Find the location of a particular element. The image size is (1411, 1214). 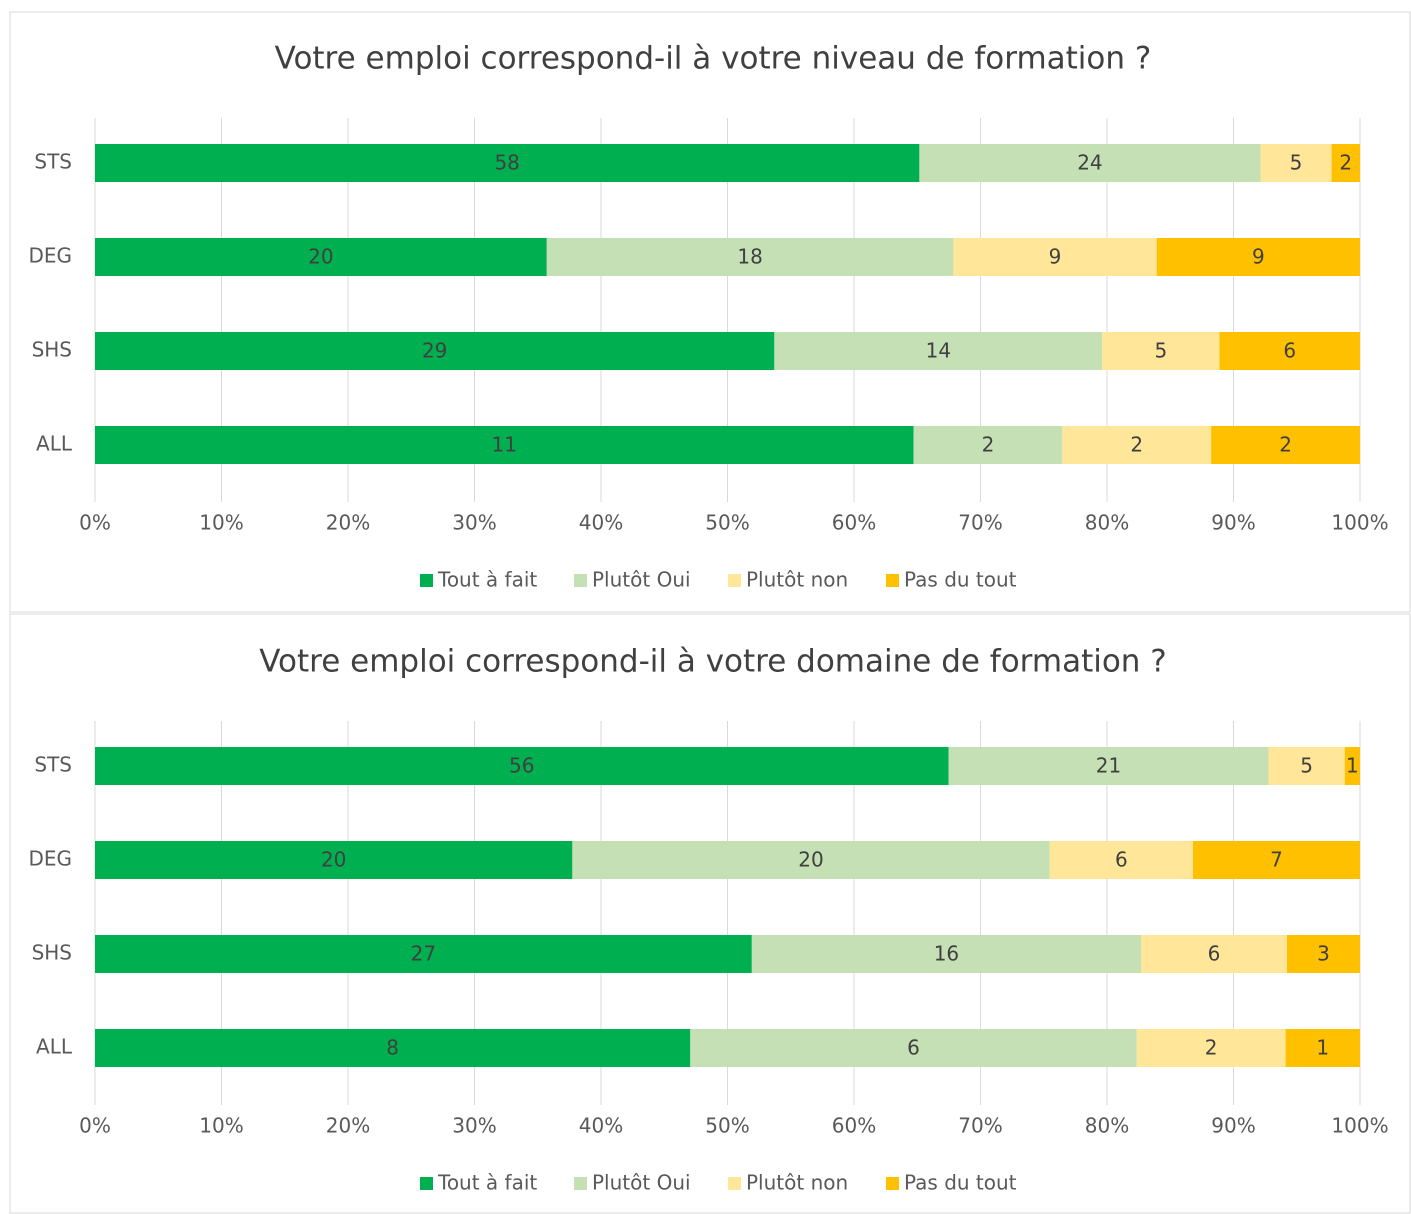

data-label: 14 is located at coordinates (938, 351).